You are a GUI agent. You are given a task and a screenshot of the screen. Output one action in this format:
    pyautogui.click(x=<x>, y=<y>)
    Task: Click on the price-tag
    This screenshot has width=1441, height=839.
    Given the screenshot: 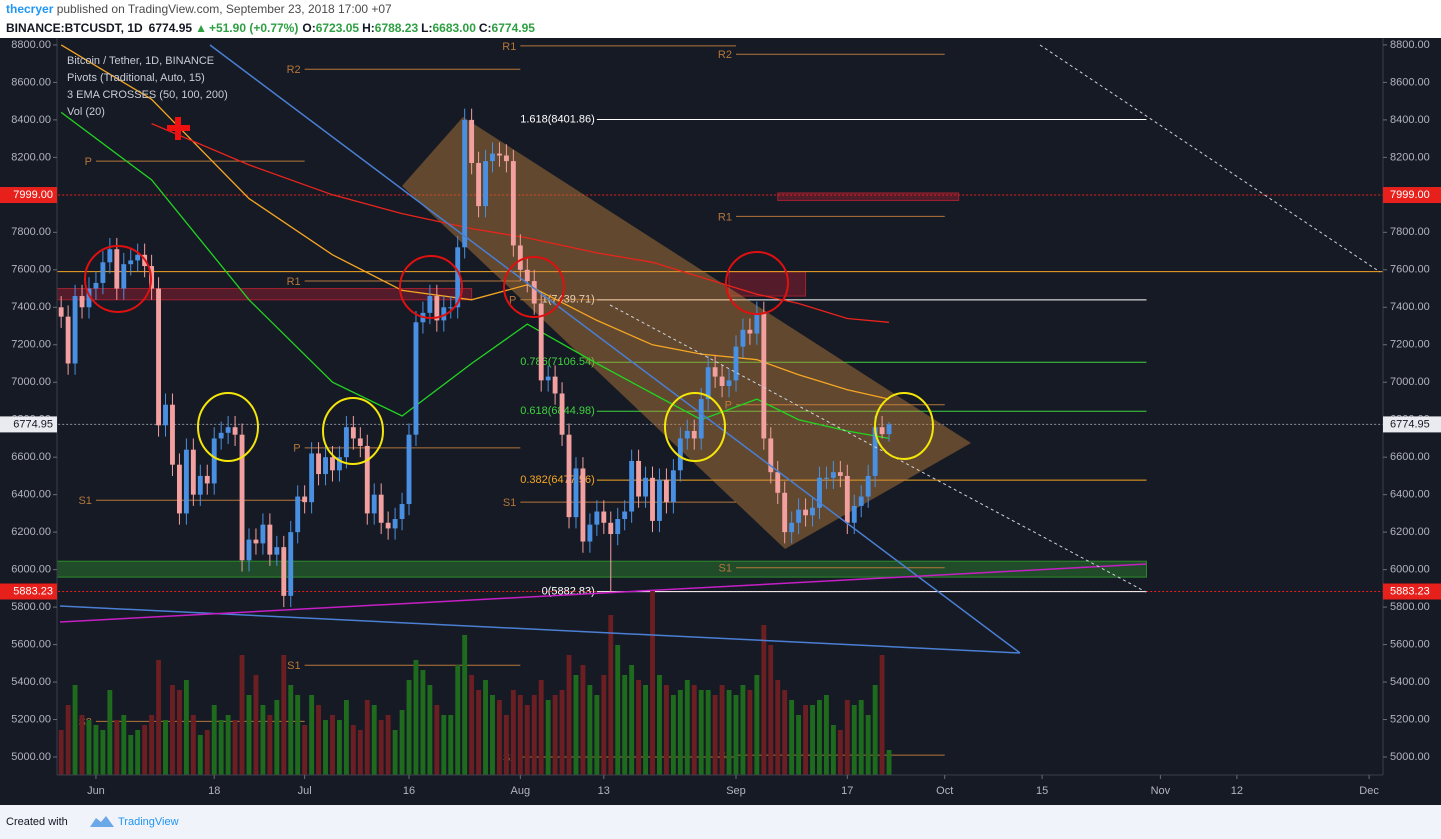 What is the action you would take?
    pyautogui.click(x=28, y=195)
    